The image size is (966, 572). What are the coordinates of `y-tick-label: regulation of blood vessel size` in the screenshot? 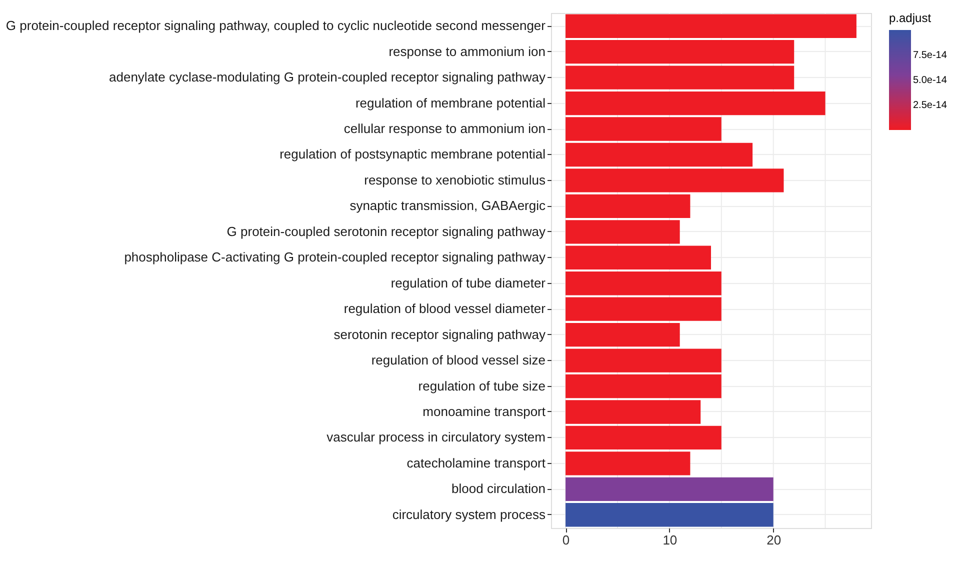 It's located at (458, 360).